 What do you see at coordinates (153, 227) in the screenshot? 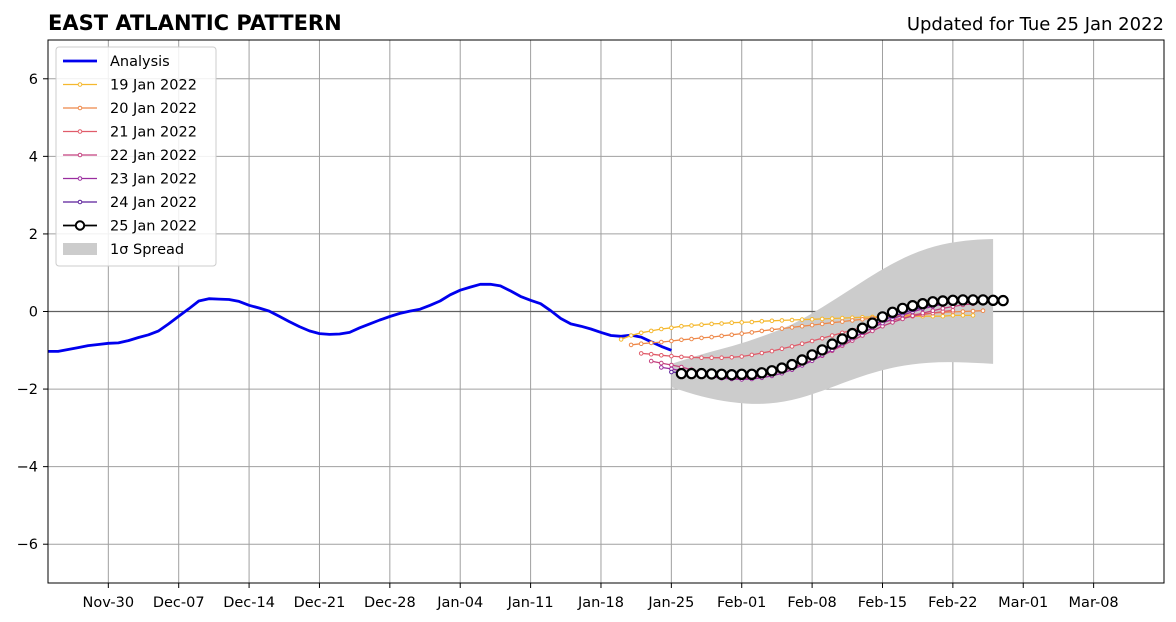
I see `legend-label: 25 Jan 2022` at bounding box center [153, 227].